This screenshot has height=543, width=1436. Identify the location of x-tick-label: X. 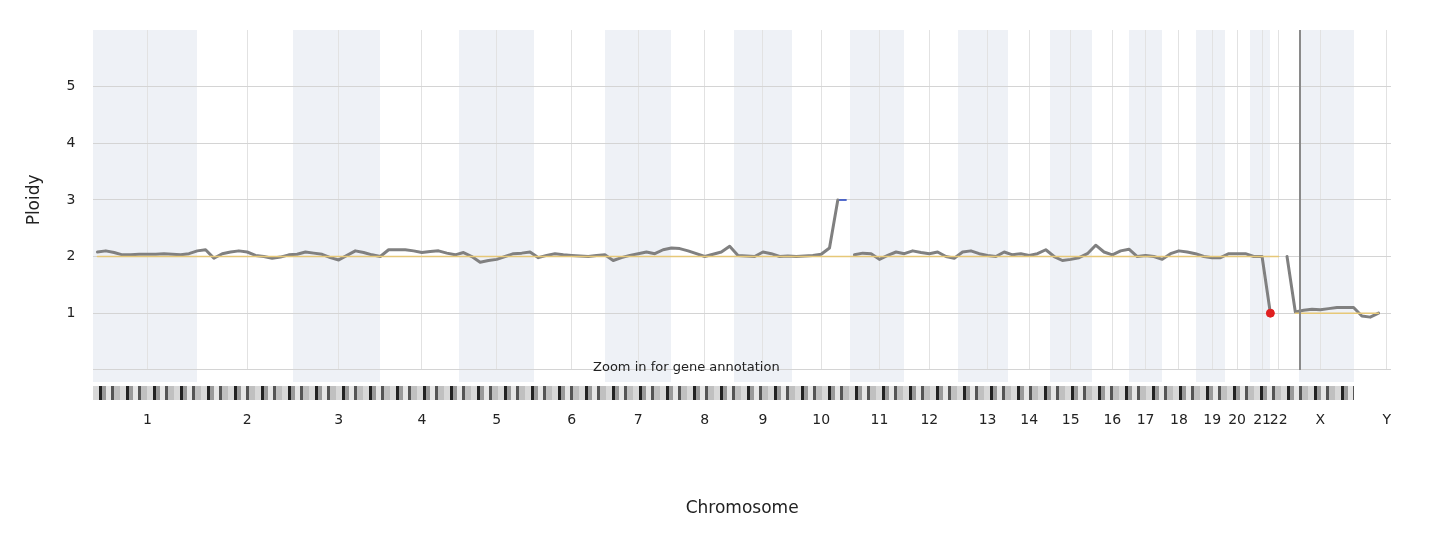
(1320, 418).